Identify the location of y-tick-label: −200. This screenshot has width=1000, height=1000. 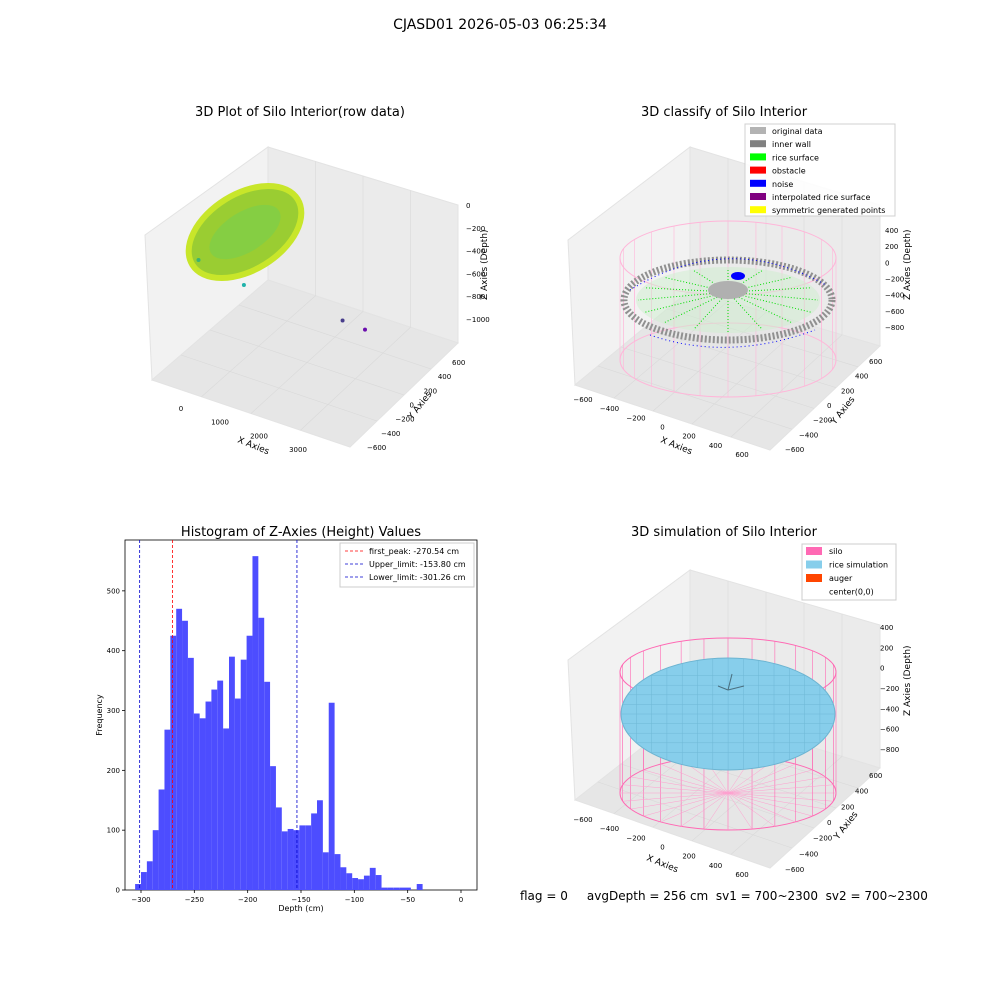
(822, 421).